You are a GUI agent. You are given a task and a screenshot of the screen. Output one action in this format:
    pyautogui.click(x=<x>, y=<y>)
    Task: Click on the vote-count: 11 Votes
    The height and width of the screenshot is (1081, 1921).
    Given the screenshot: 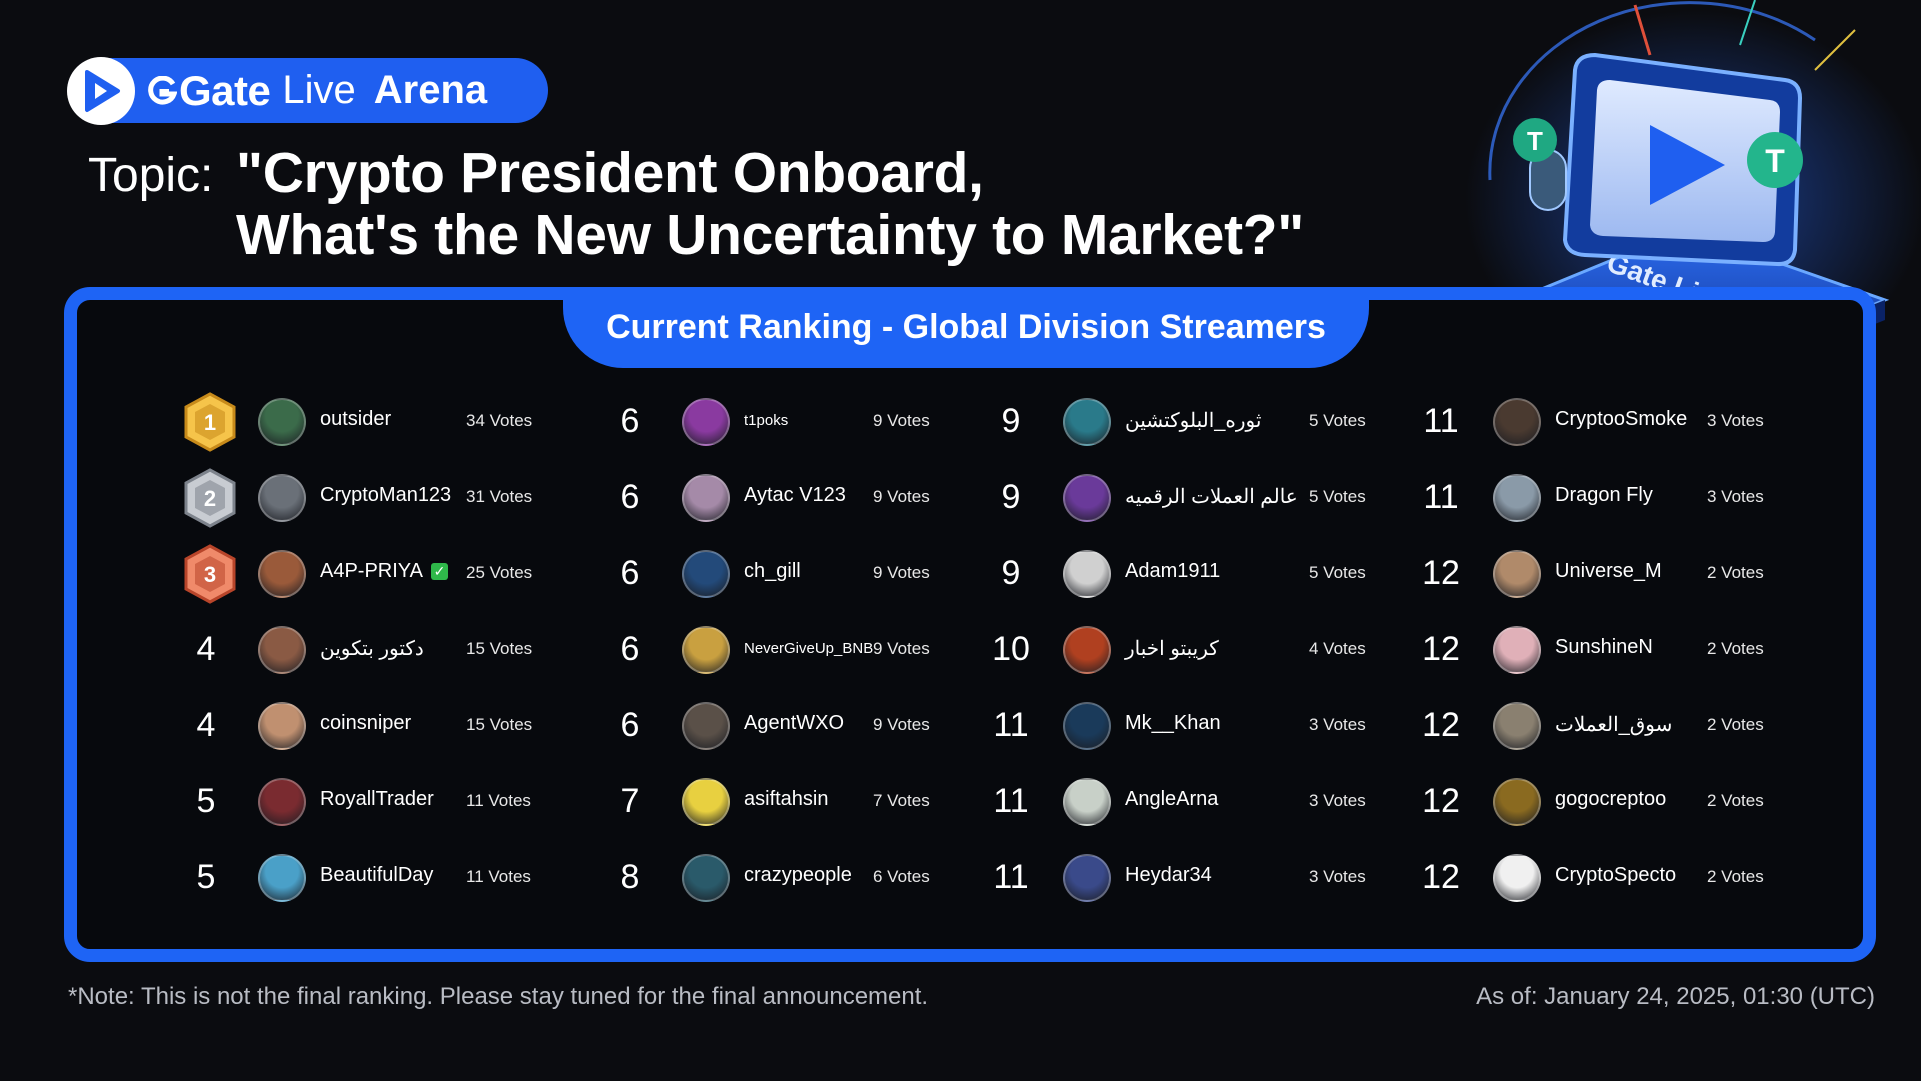 What is the action you would take?
    pyautogui.click(x=498, y=877)
    